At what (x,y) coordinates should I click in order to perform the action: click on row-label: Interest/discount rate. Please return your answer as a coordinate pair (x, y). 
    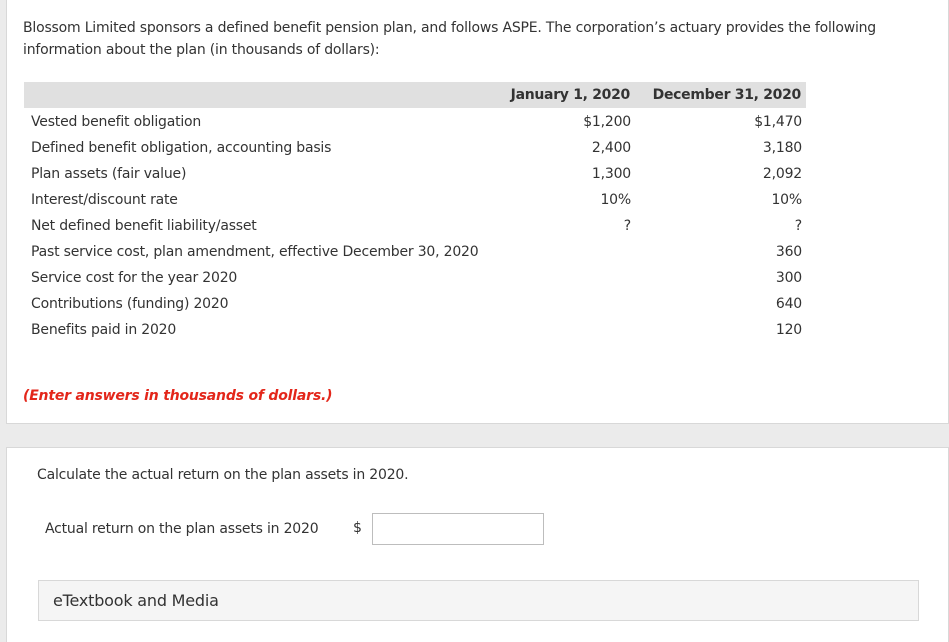
    Looking at the image, I should click on (104, 200).